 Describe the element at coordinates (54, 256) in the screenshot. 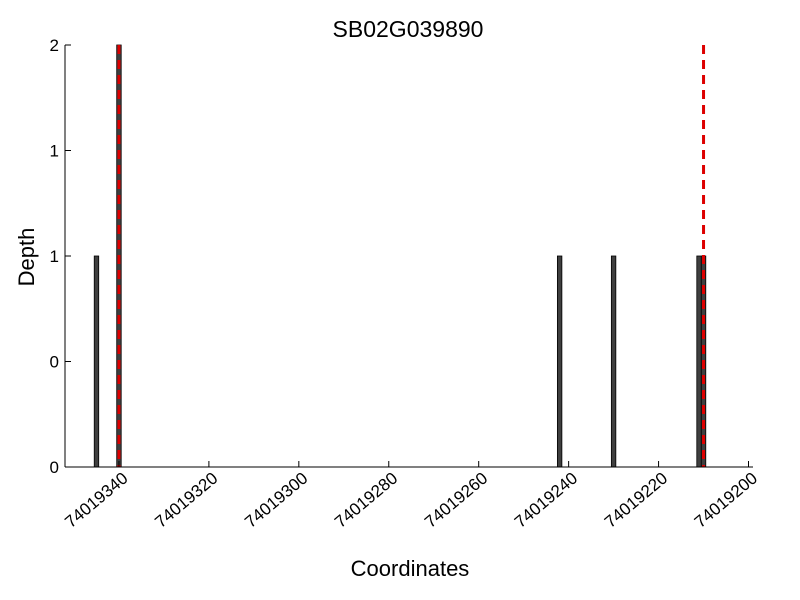

I see `y-tick-label-2: 1` at that location.